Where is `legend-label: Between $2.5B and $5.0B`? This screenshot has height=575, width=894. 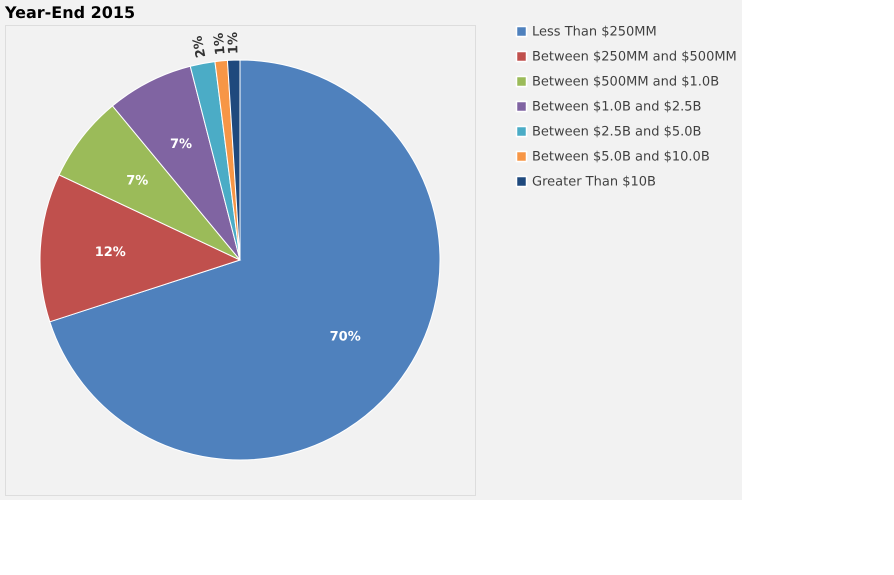 legend-label: Between $2.5B and $5.0B is located at coordinates (617, 132).